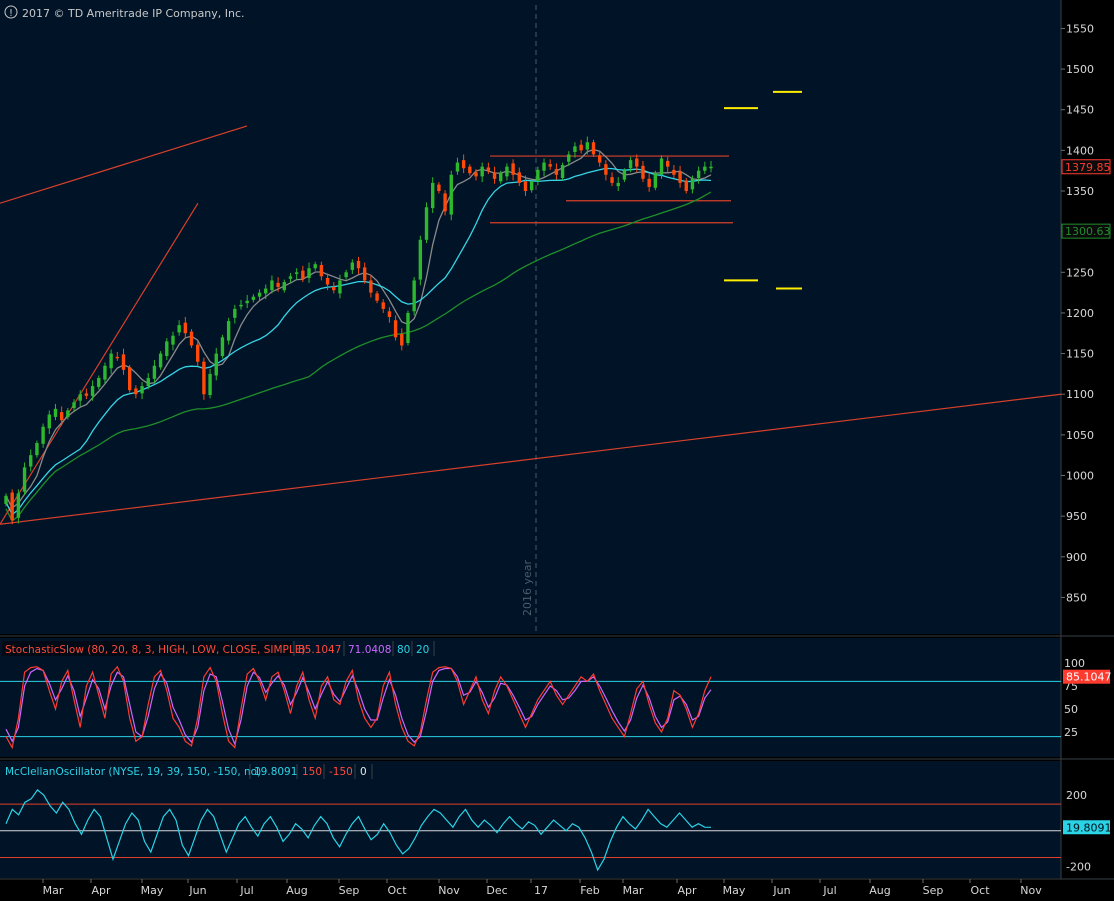  I want to click on stochastic-line, so click(358, 707).